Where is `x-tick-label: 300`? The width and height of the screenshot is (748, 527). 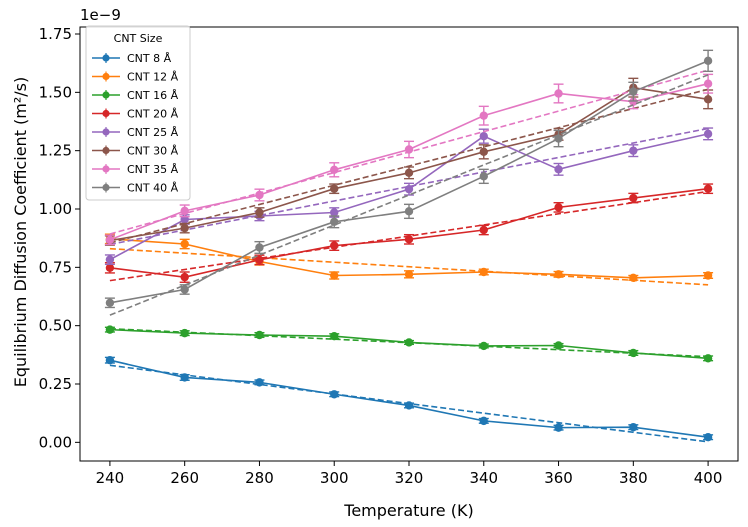 x-tick-label: 300 is located at coordinates (334, 478).